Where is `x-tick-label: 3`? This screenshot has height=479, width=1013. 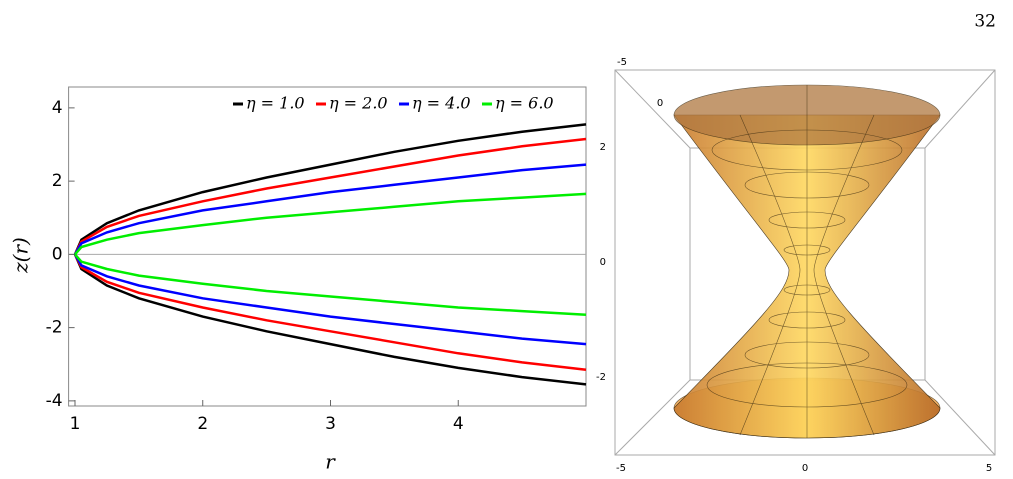 x-tick-label: 3 is located at coordinates (330, 424).